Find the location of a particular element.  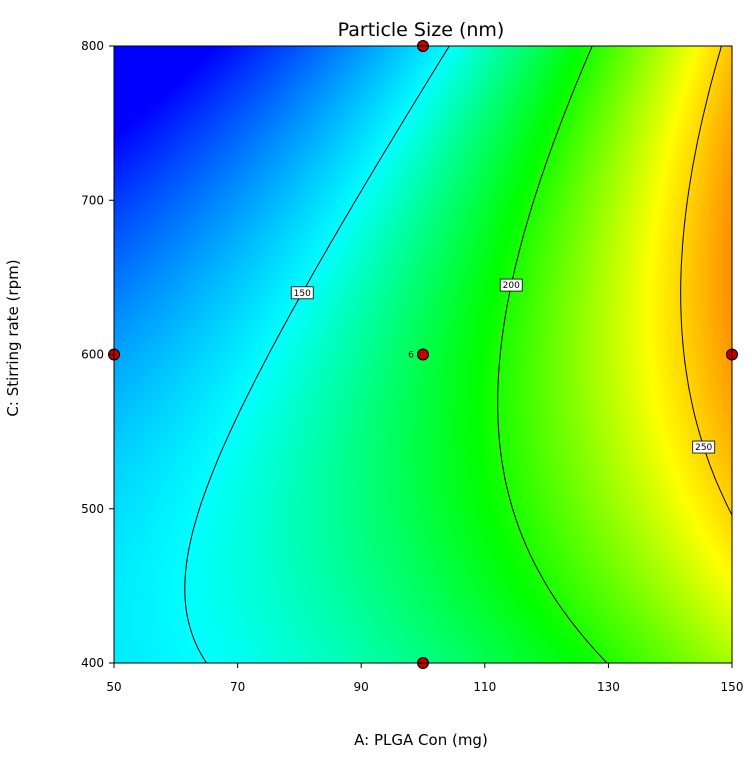

x-tick-label: 50 is located at coordinates (113, 687).